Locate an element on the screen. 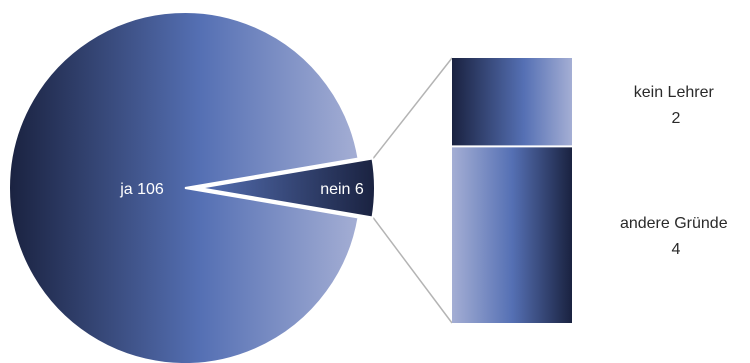  data-label-andere-gruende: andere Gründe 4 is located at coordinates (676, 236).